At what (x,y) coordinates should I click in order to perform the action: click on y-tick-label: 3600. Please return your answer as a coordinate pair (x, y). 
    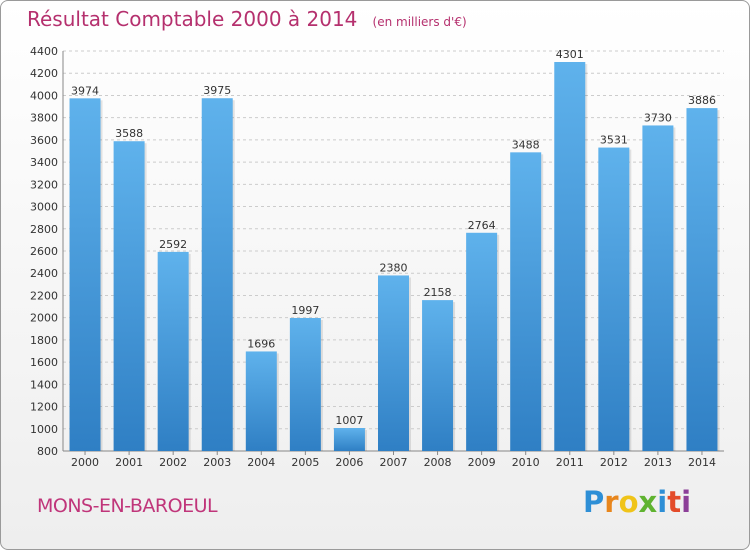
    Looking at the image, I should click on (44, 140).